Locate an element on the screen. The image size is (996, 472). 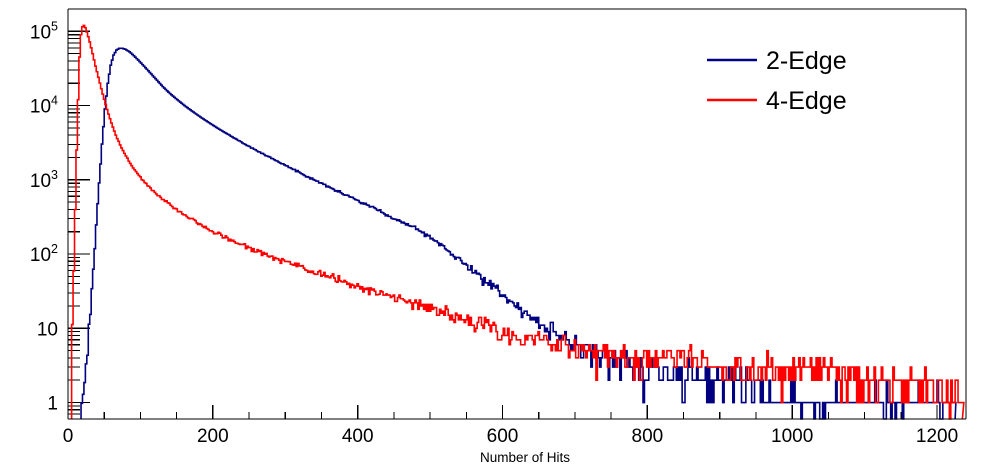
x-tick-label: 400 is located at coordinates (358, 436).